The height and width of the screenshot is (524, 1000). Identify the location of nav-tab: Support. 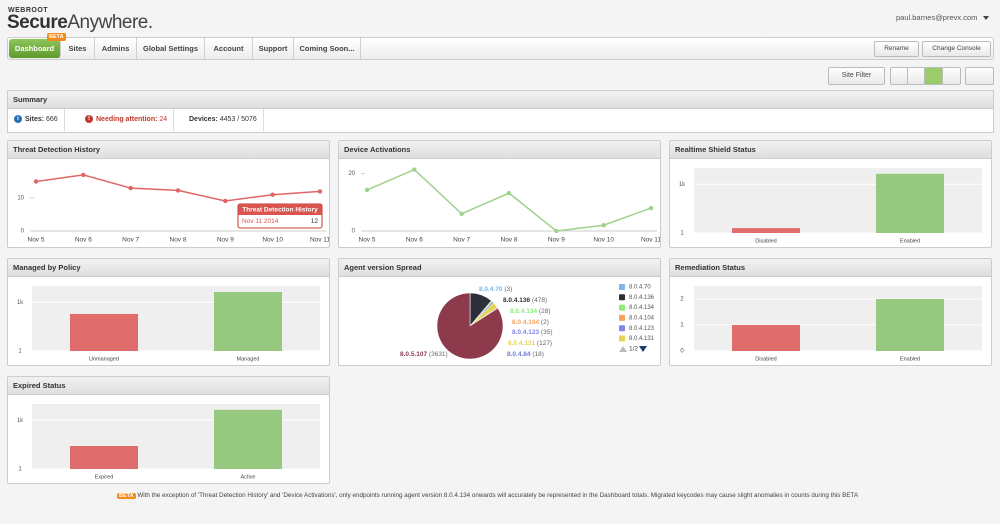
(273, 48).